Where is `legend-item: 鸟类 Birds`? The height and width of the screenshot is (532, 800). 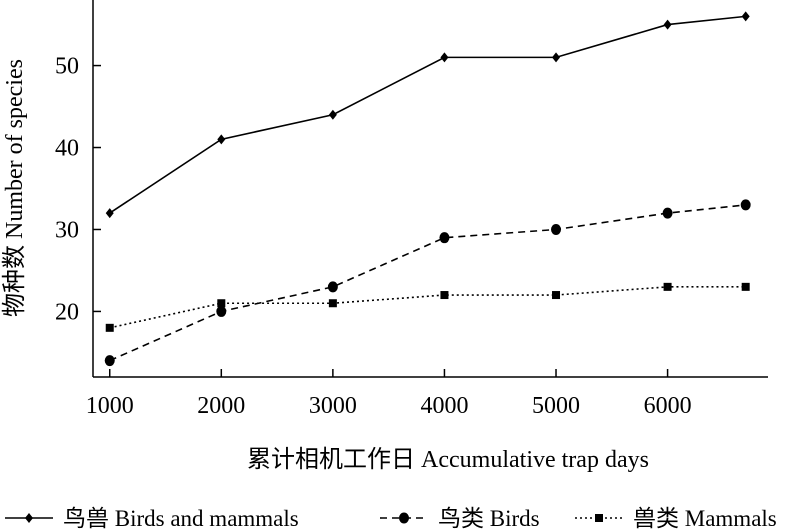
legend-item: 鸟类 Birds is located at coordinates (460, 518).